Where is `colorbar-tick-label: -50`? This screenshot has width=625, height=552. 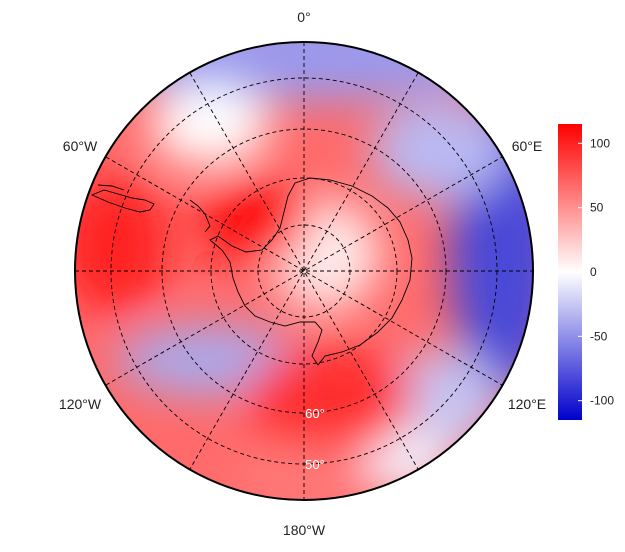 colorbar-tick-label: -50 is located at coordinates (599, 336).